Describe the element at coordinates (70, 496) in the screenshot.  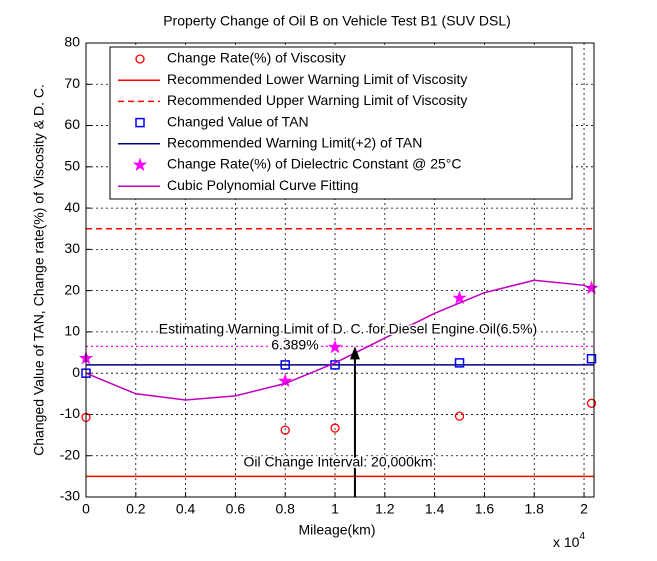
I see `y-tick-label: -30` at that location.